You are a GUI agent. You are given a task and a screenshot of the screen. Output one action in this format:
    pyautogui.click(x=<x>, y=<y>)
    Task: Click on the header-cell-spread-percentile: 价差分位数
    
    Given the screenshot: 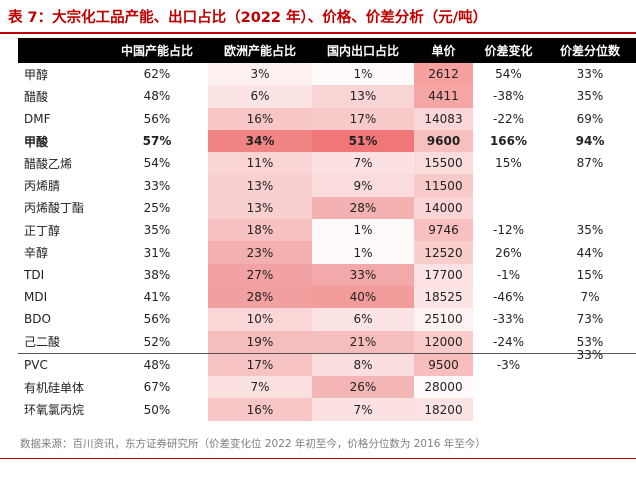 What is the action you would take?
    pyautogui.click(x=590, y=50)
    